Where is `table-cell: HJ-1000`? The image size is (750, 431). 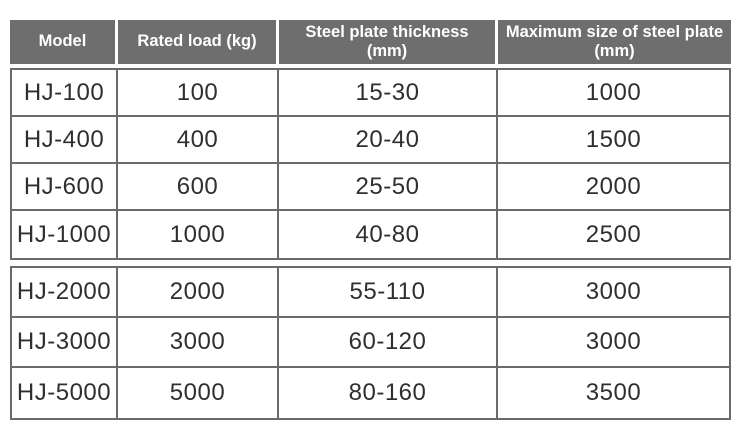
table-cell: HJ-1000 is located at coordinates (65, 234).